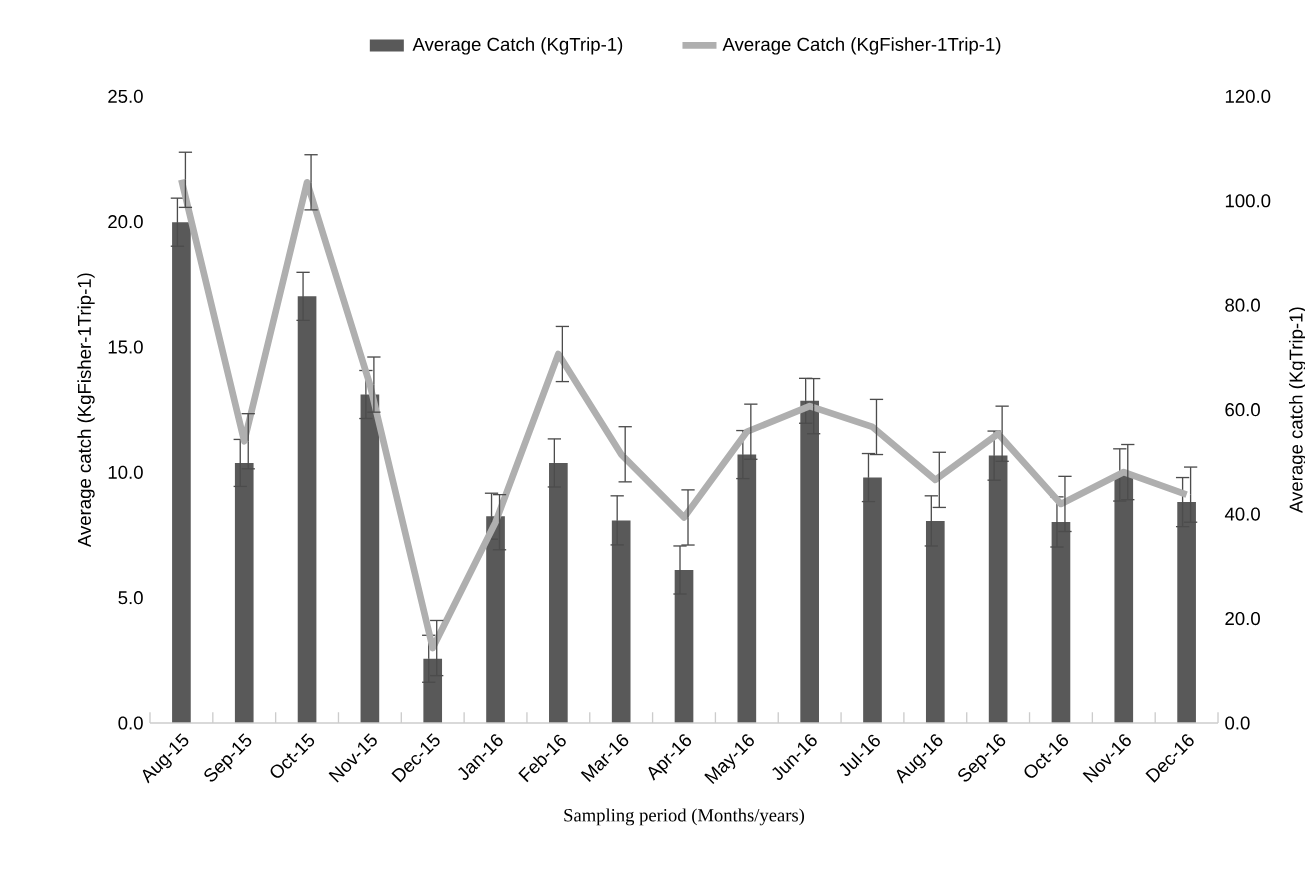 This screenshot has height=882, width=1305. I want to click on y-axis-title: Average catch (KgFisher-1Trip-1), so click(86, 410).